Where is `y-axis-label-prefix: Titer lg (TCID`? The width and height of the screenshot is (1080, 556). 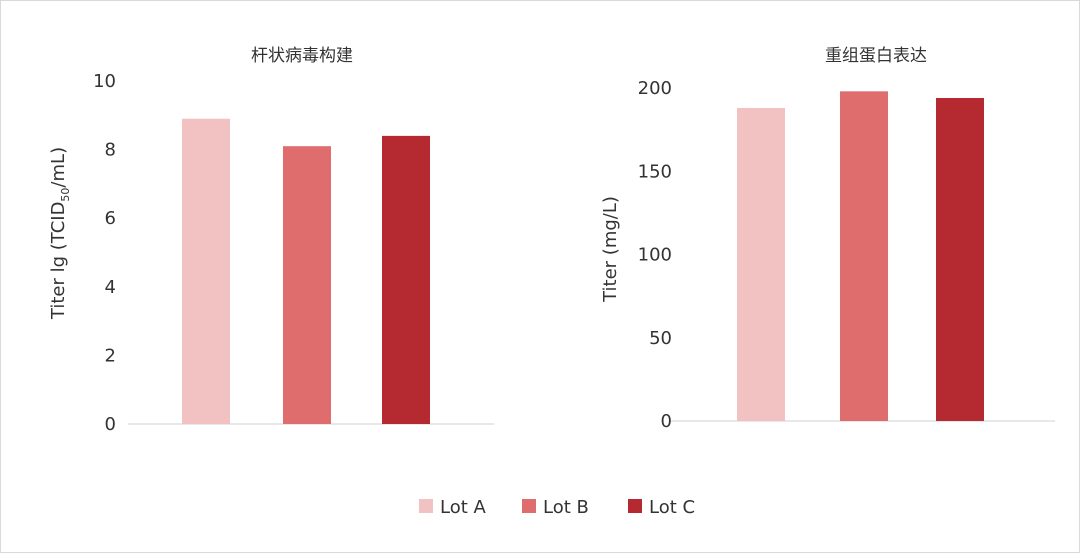 y-axis-label-prefix: Titer lg (TCID is located at coordinates (58, 261).